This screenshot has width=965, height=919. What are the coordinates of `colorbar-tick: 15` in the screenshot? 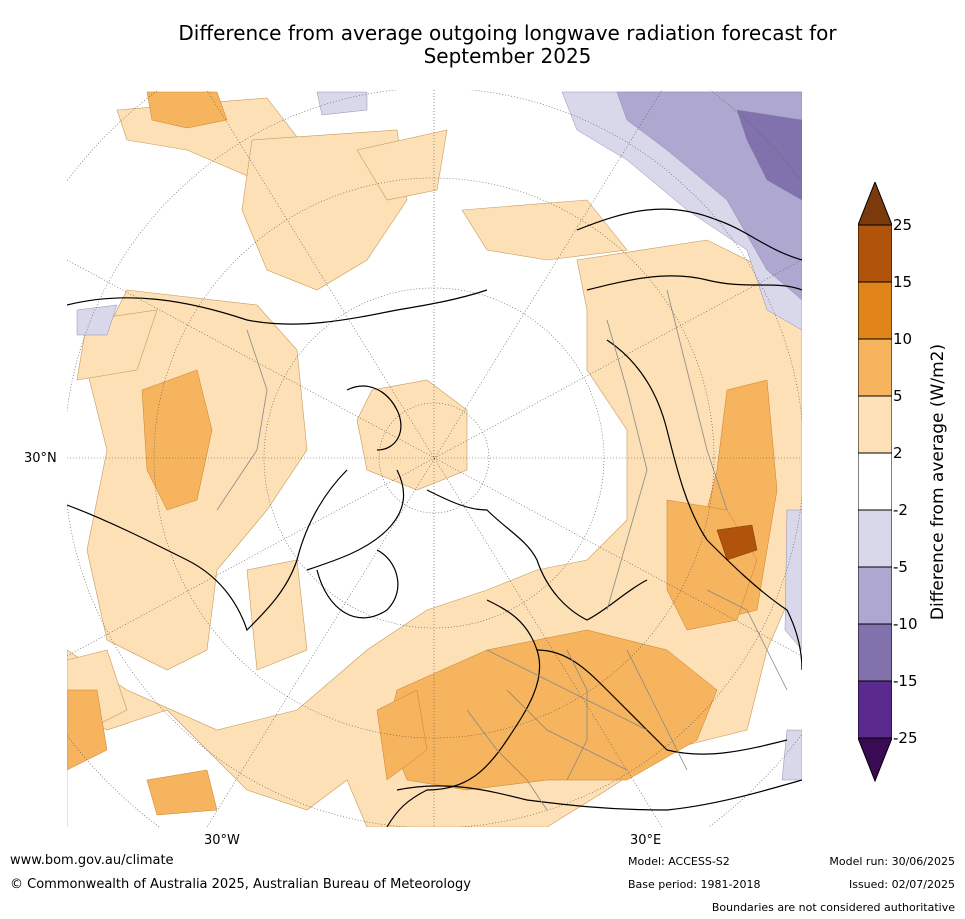 It's located at (903, 282).